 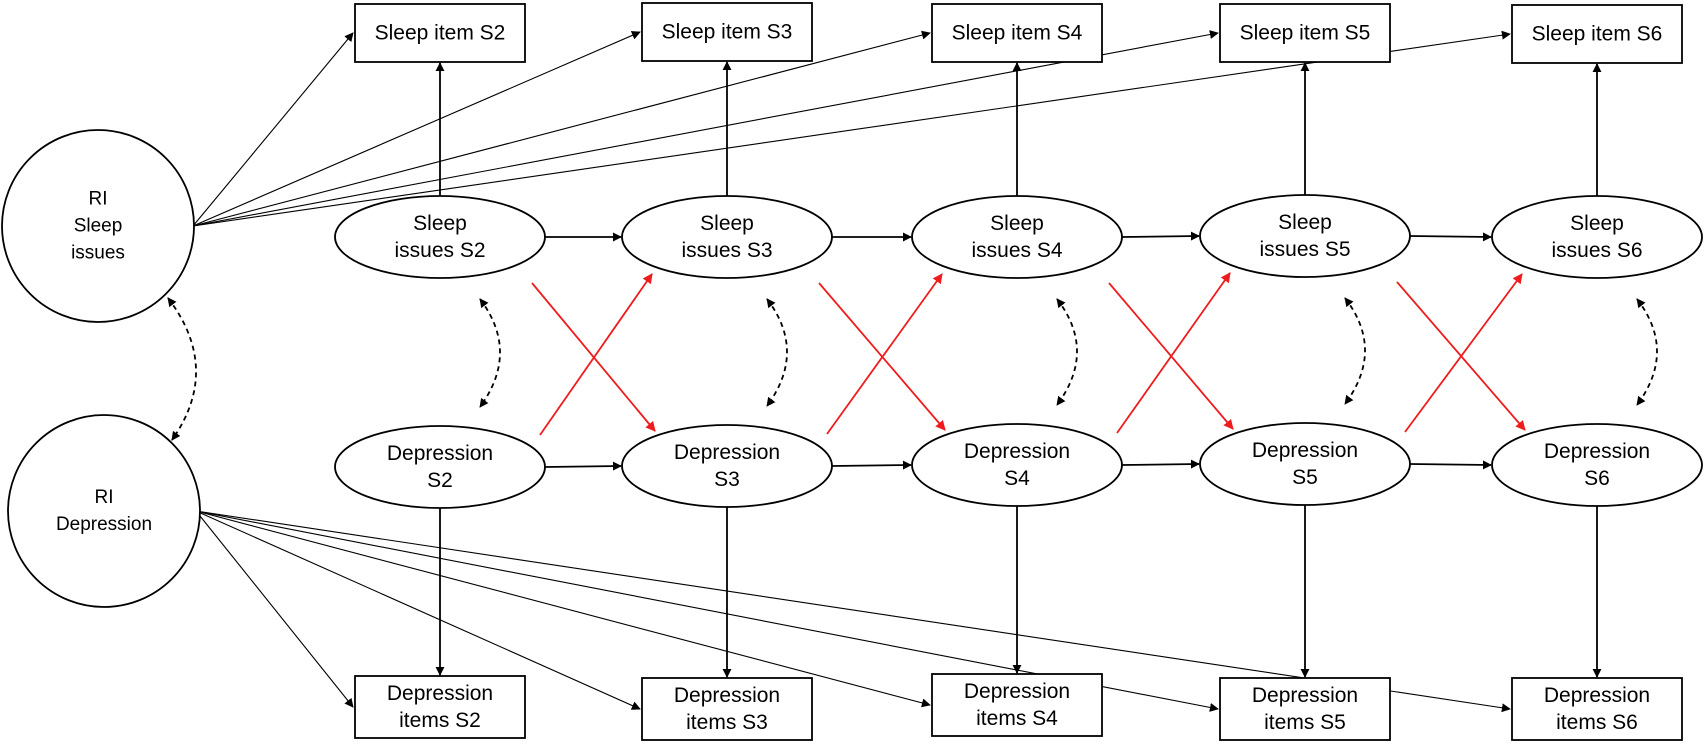 I want to click on ri-depression-label-line-2: Depression, so click(x=104, y=524).